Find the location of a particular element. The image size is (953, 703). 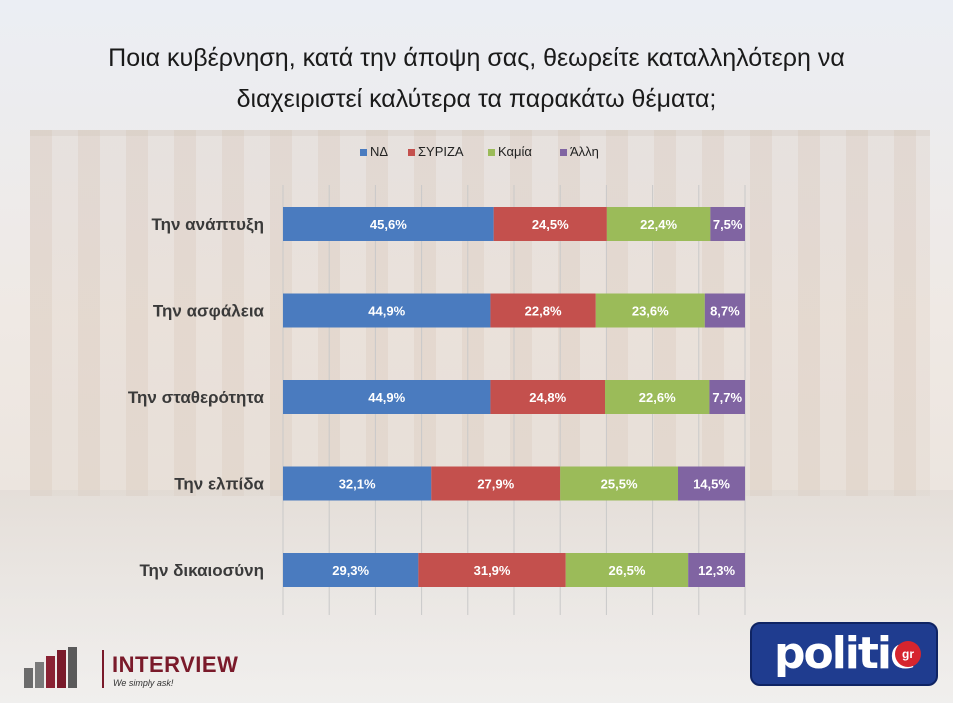

data-label: 26,5% is located at coordinates (627, 570).